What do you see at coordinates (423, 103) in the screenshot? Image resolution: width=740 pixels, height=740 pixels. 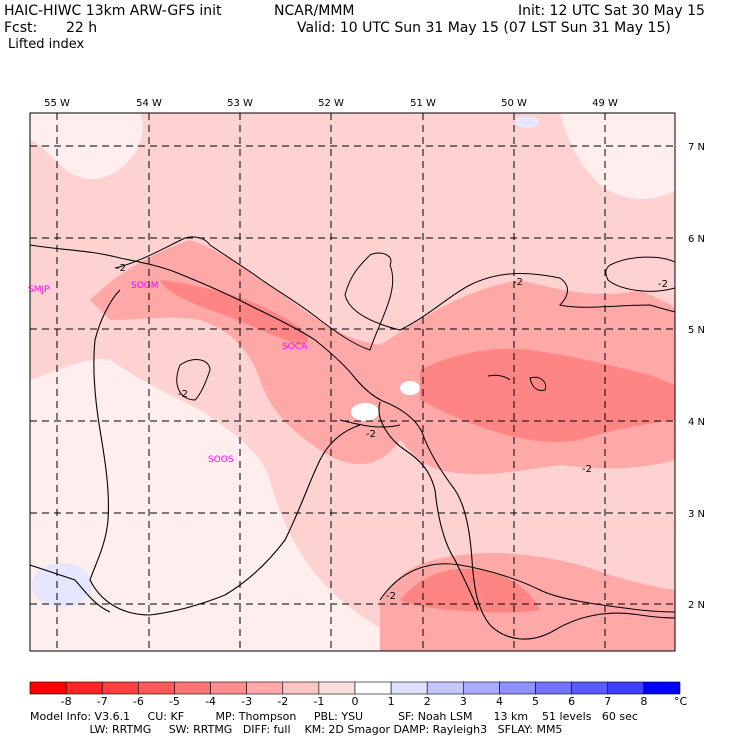 I see `lon-label: 51 W` at bounding box center [423, 103].